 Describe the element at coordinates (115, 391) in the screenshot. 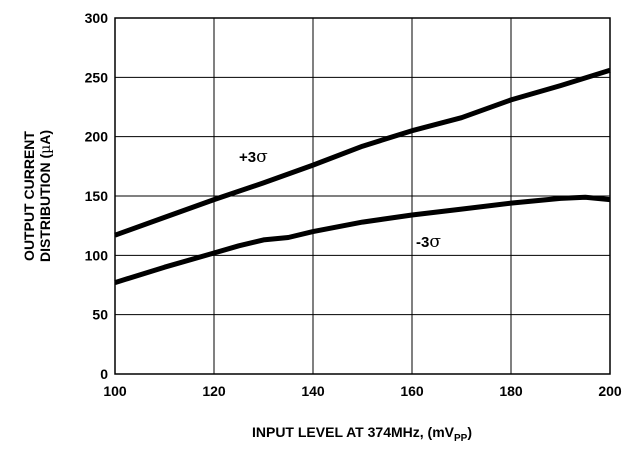

I see `x-tick-label: 100` at that location.